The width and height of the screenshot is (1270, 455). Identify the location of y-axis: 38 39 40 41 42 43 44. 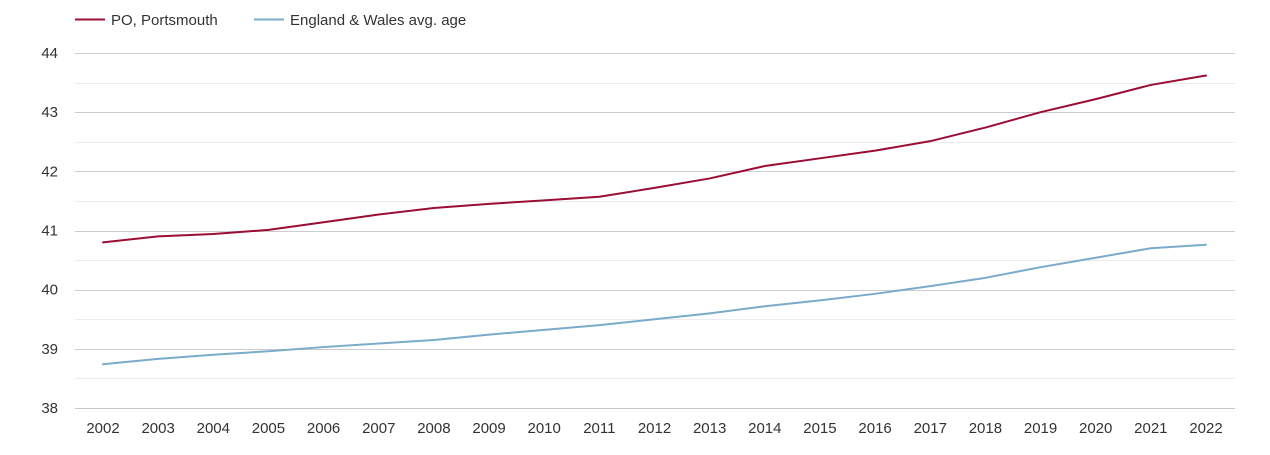
(49, 231).